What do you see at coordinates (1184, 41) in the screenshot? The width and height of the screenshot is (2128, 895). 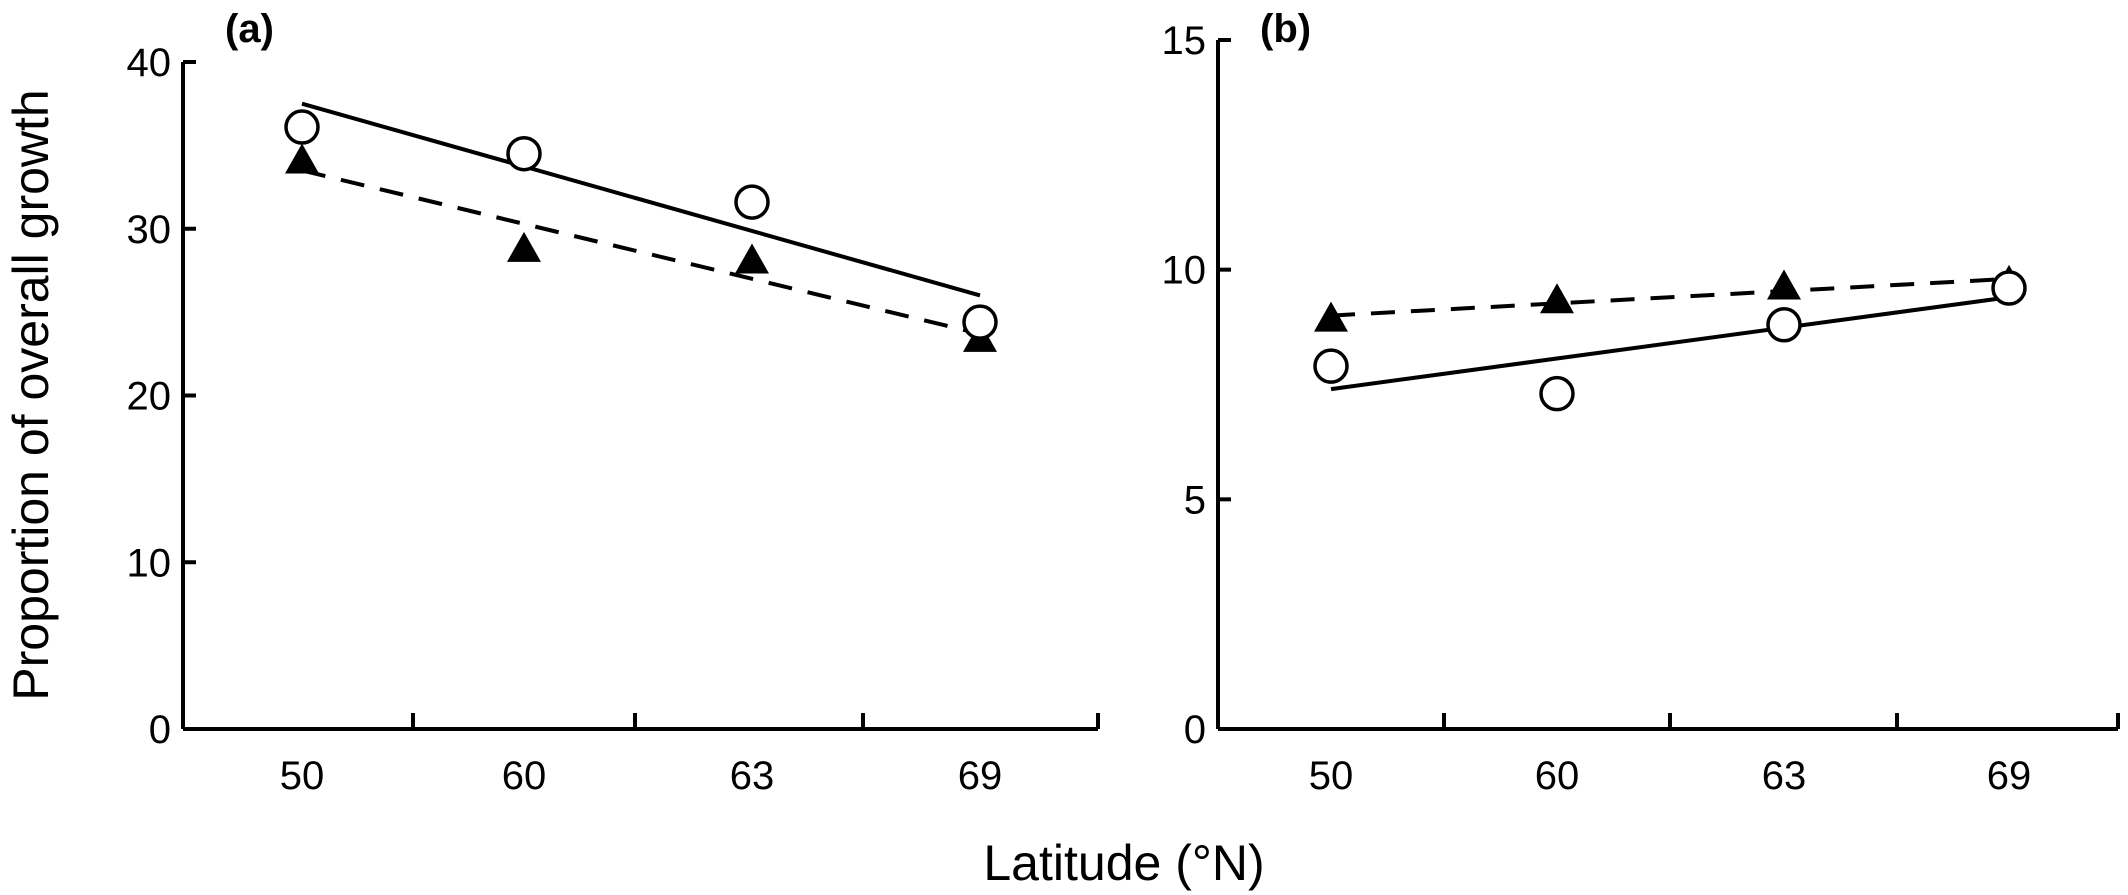 I see `y-tick-label: 15` at bounding box center [1184, 41].